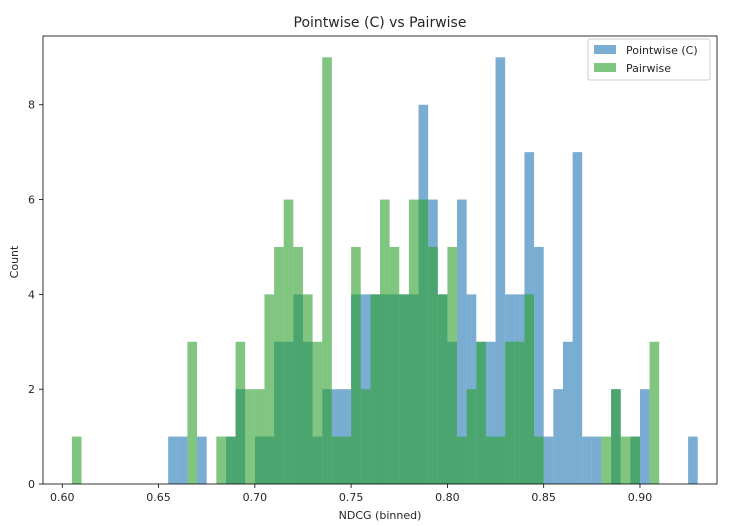  What do you see at coordinates (605, 67) in the screenshot?
I see `legend-swatch-pairwise` at bounding box center [605, 67].